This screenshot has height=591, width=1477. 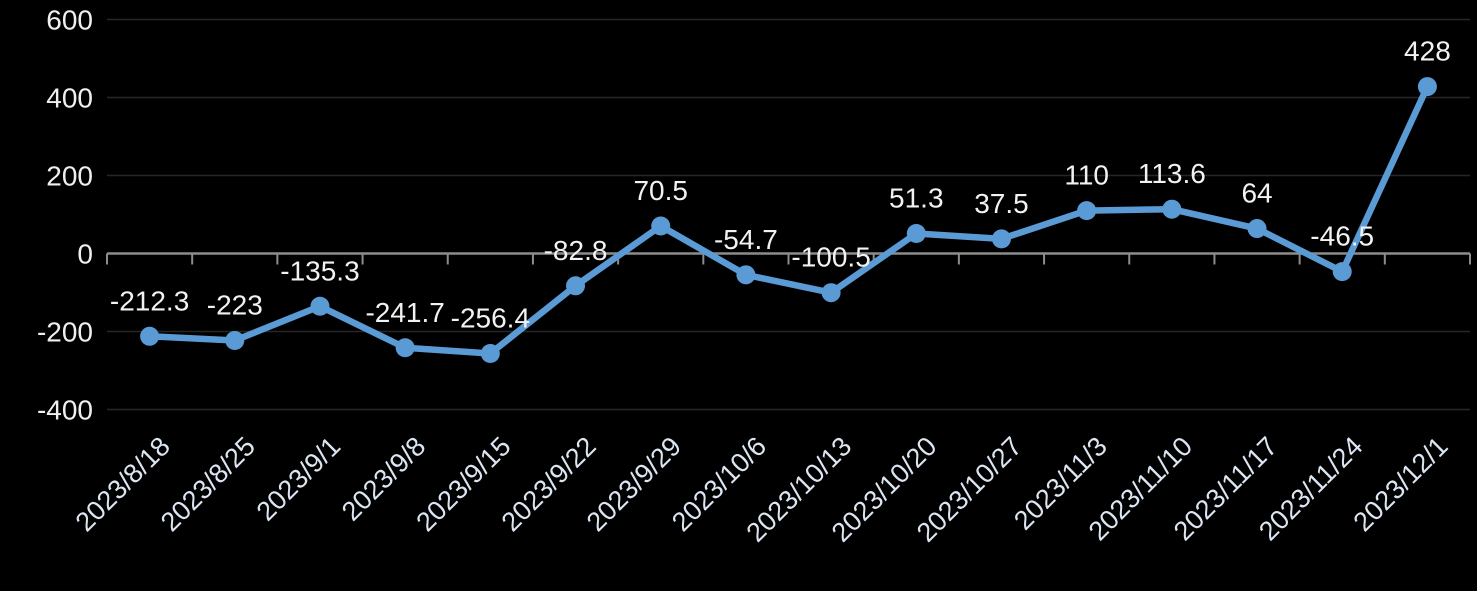 I want to click on y-tick-label: -400, so click(x=65, y=410).